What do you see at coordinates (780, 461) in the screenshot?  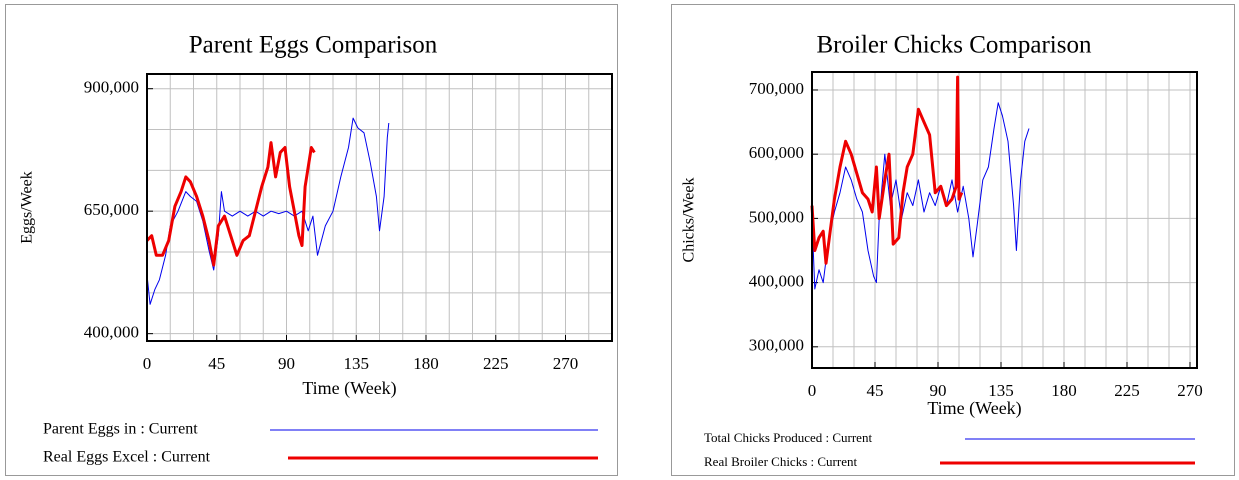 I see `legend-label: Real Broiler Chicks : Current` at bounding box center [780, 461].